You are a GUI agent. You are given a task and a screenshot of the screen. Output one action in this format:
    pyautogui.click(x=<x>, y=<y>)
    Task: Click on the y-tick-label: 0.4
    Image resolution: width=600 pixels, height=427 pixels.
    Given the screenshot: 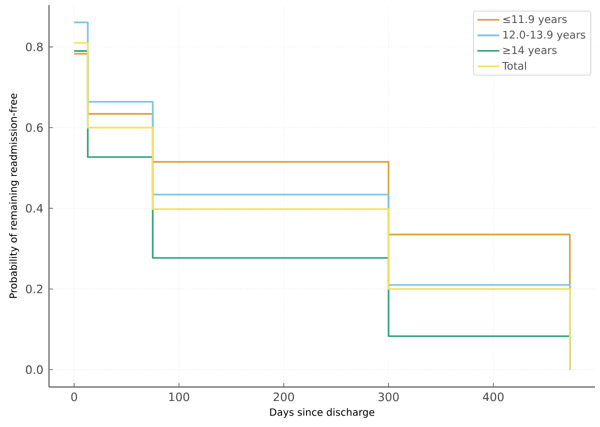 What is the action you would take?
    pyautogui.click(x=34, y=208)
    